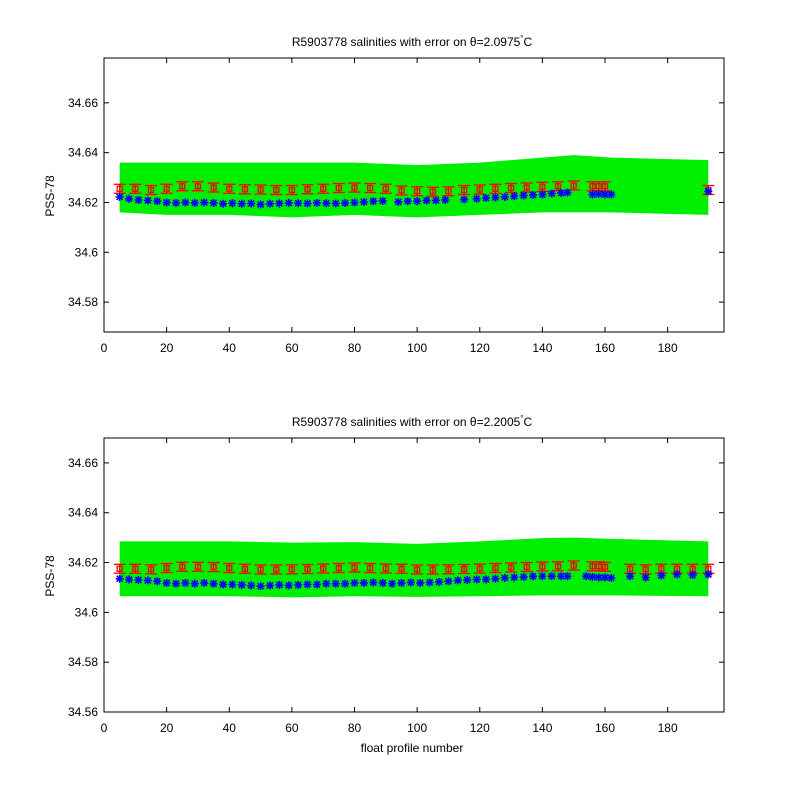 The height and width of the screenshot is (800, 800). I want to click on bottom-y-tick-label: 34.6, so click(87, 612).